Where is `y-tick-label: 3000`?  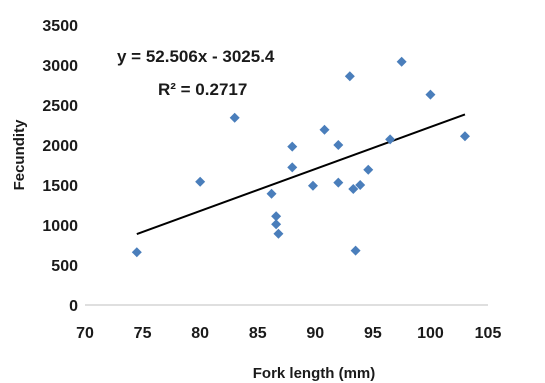 y-tick-label: 3000 is located at coordinates (60, 66).